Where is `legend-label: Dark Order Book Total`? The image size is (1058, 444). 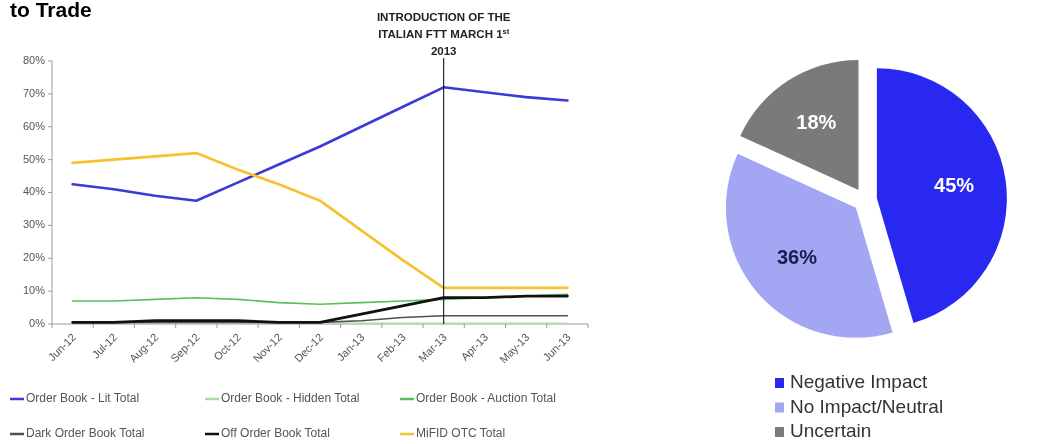
legend-label: Dark Order Book Total is located at coordinates (85, 433).